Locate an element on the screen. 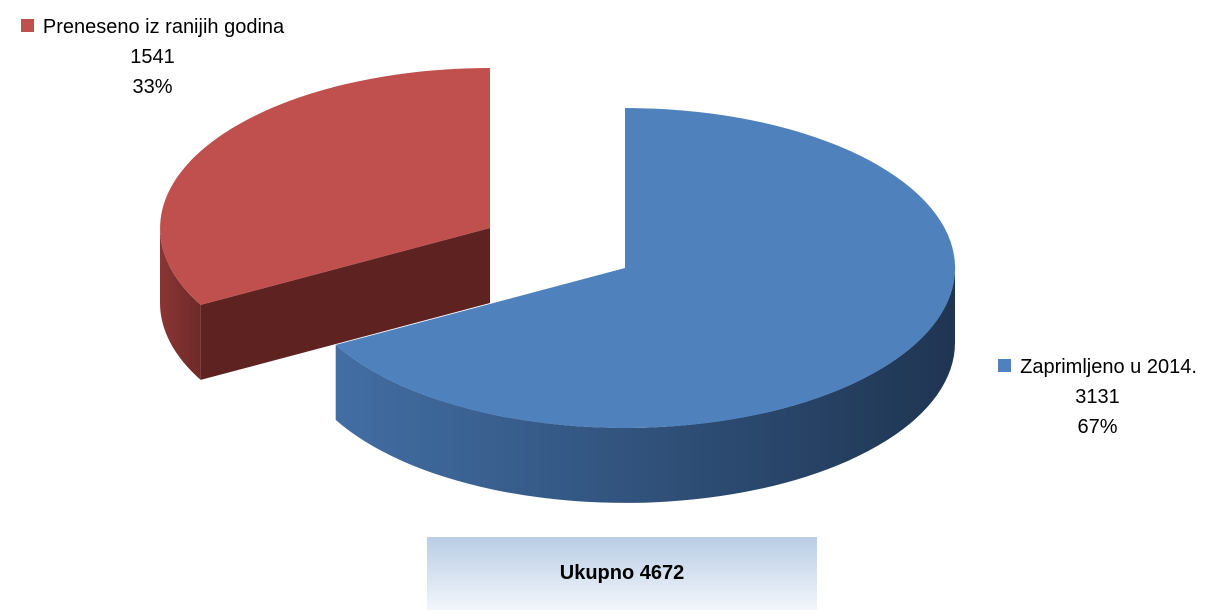 This screenshot has width=1222, height=610. value-label: 1541 is located at coordinates (152, 57).